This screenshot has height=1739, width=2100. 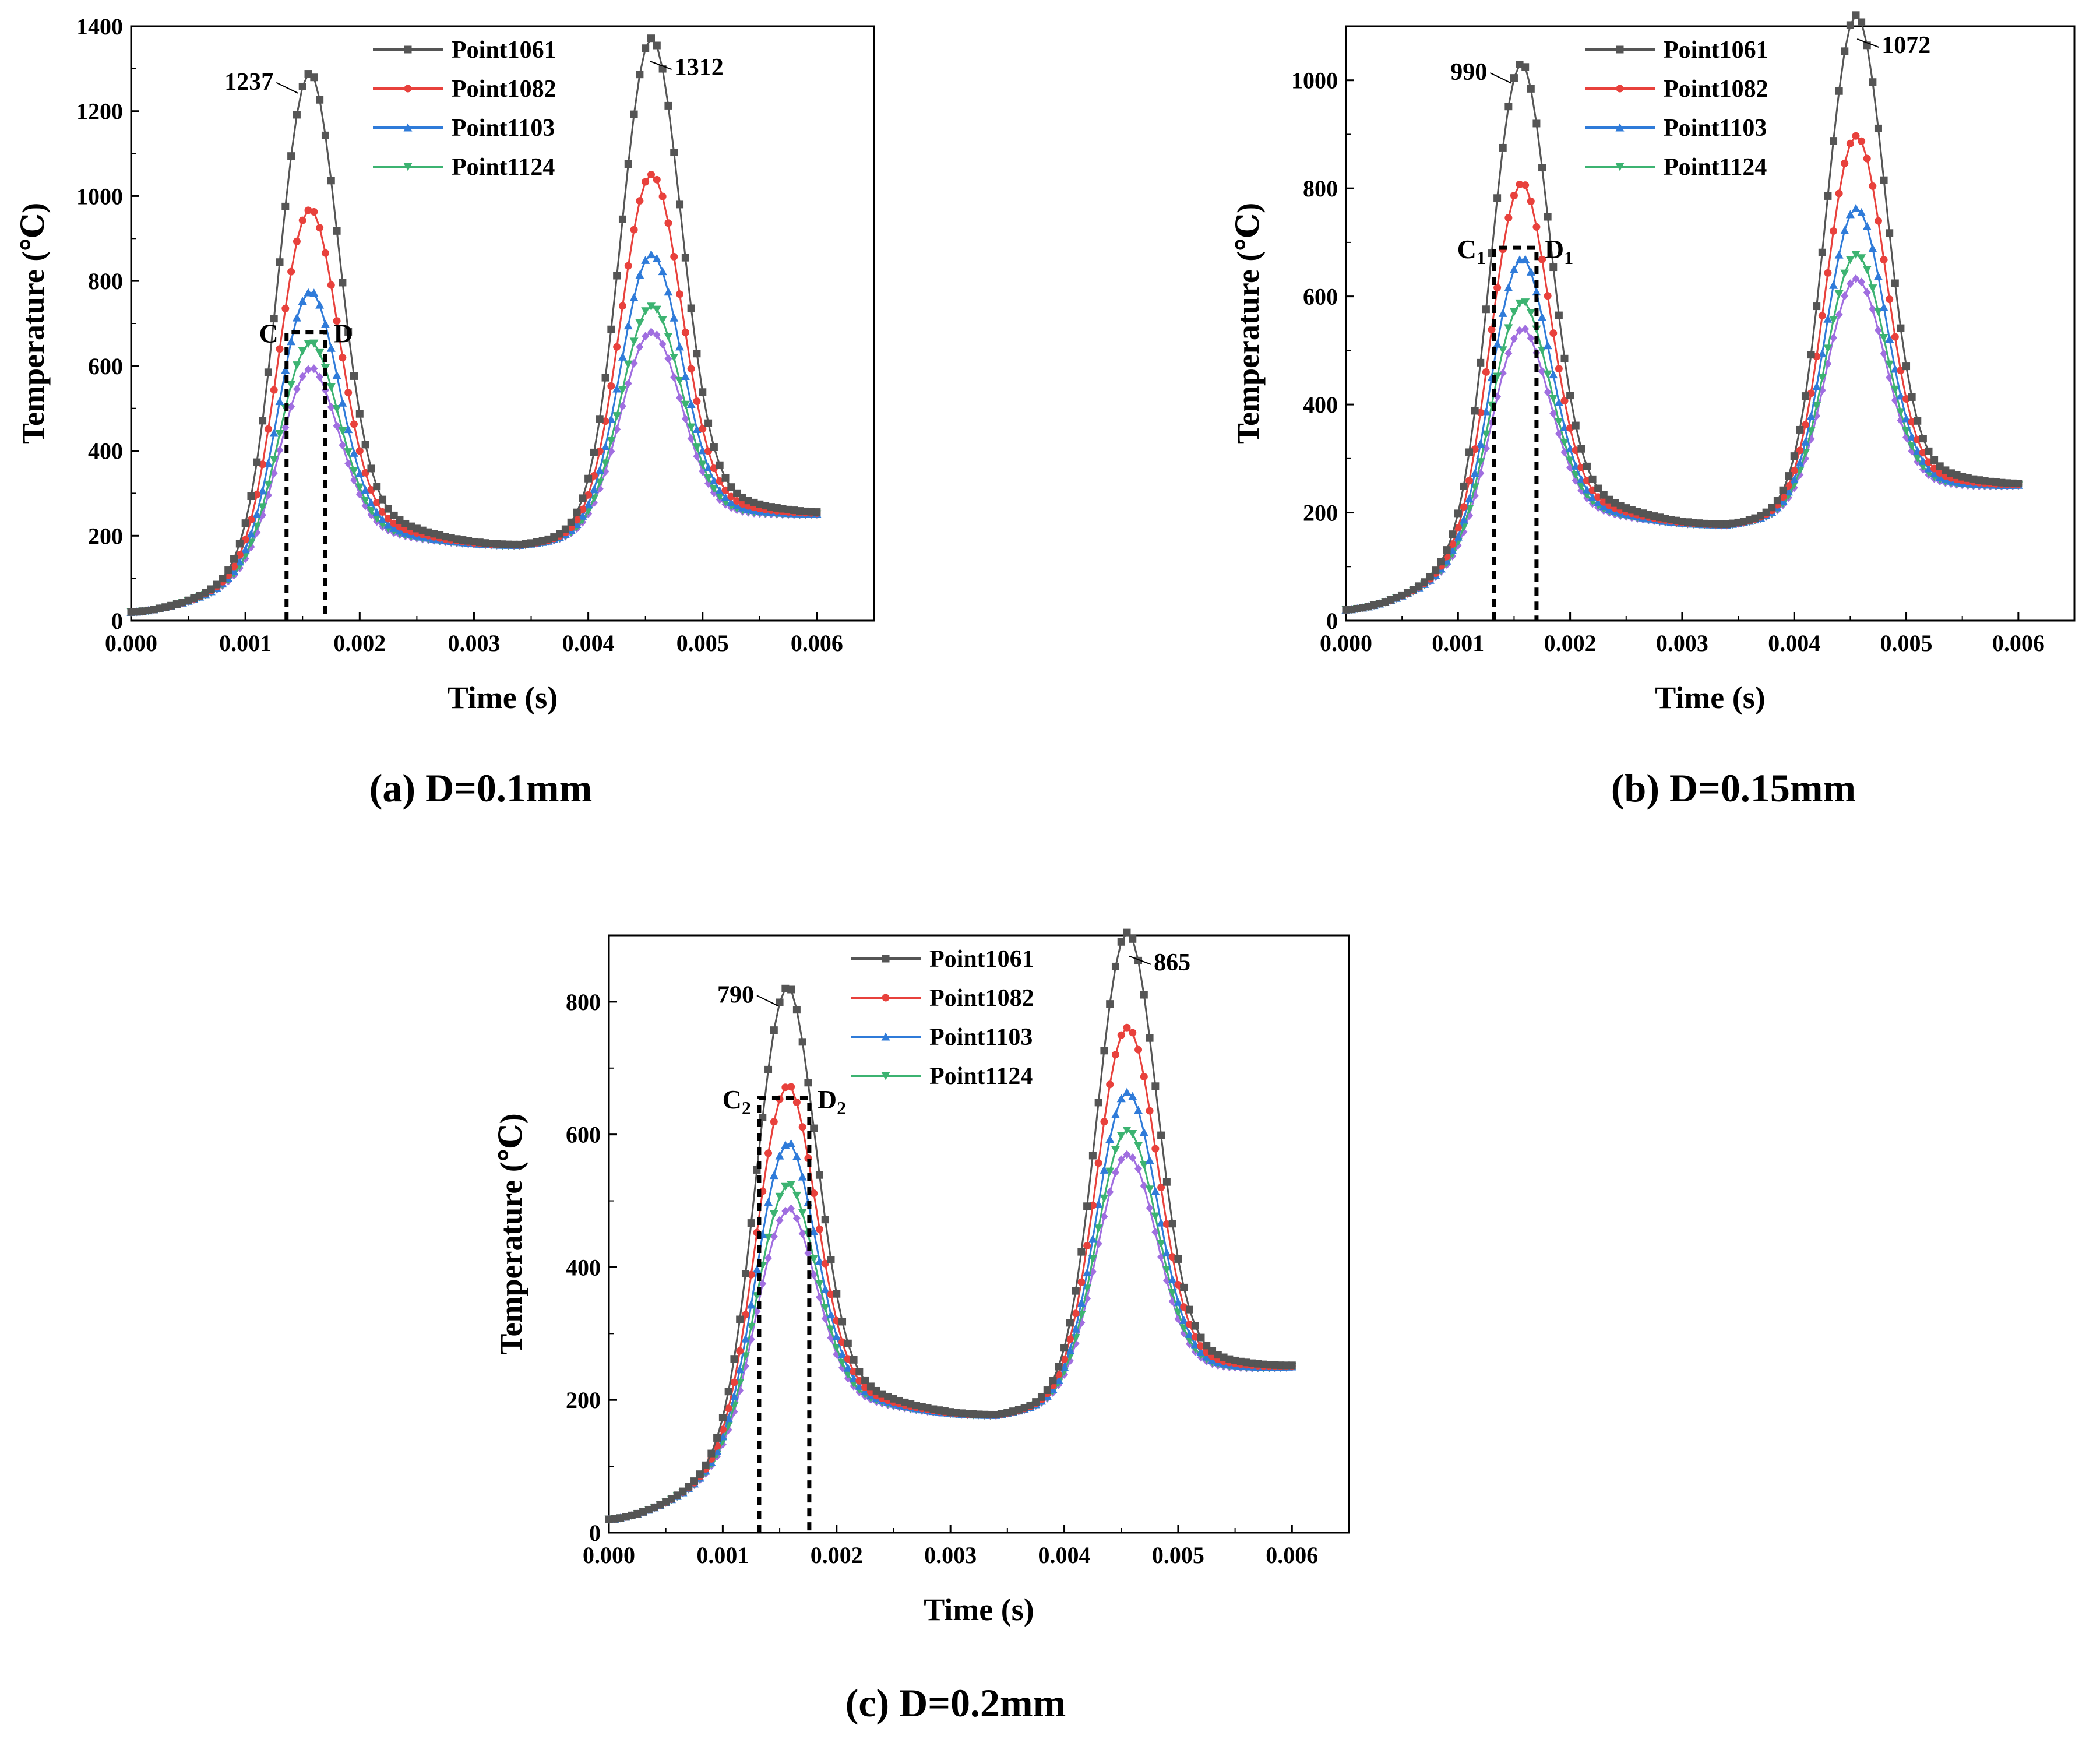 What do you see at coordinates (1715, 167) in the screenshot?
I see `legend-label: Point1124` at bounding box center [1715, 167].